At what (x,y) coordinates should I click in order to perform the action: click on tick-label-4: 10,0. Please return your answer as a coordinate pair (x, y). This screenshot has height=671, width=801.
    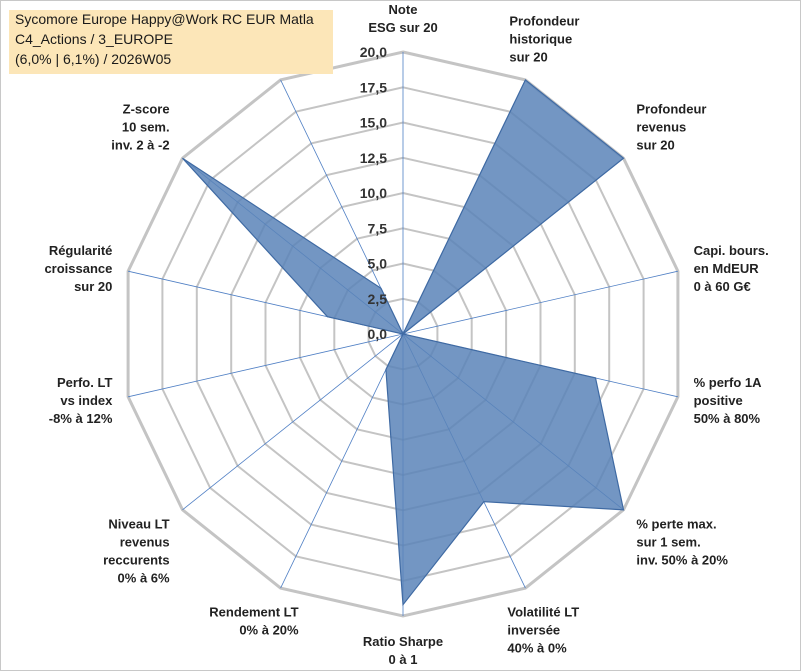
    Looking at the image, I should click on (373, 193).